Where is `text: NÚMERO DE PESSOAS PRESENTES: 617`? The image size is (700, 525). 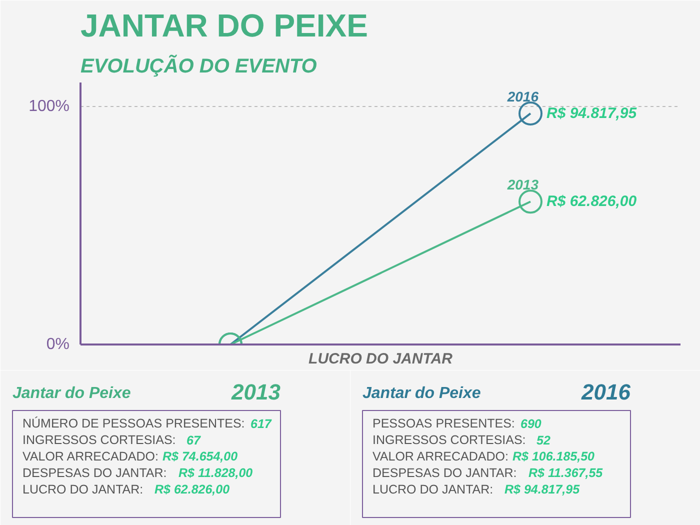
text: NÚMERO DE PESSOAS PRESENTES: 617 is located at coordinates (147, 423).